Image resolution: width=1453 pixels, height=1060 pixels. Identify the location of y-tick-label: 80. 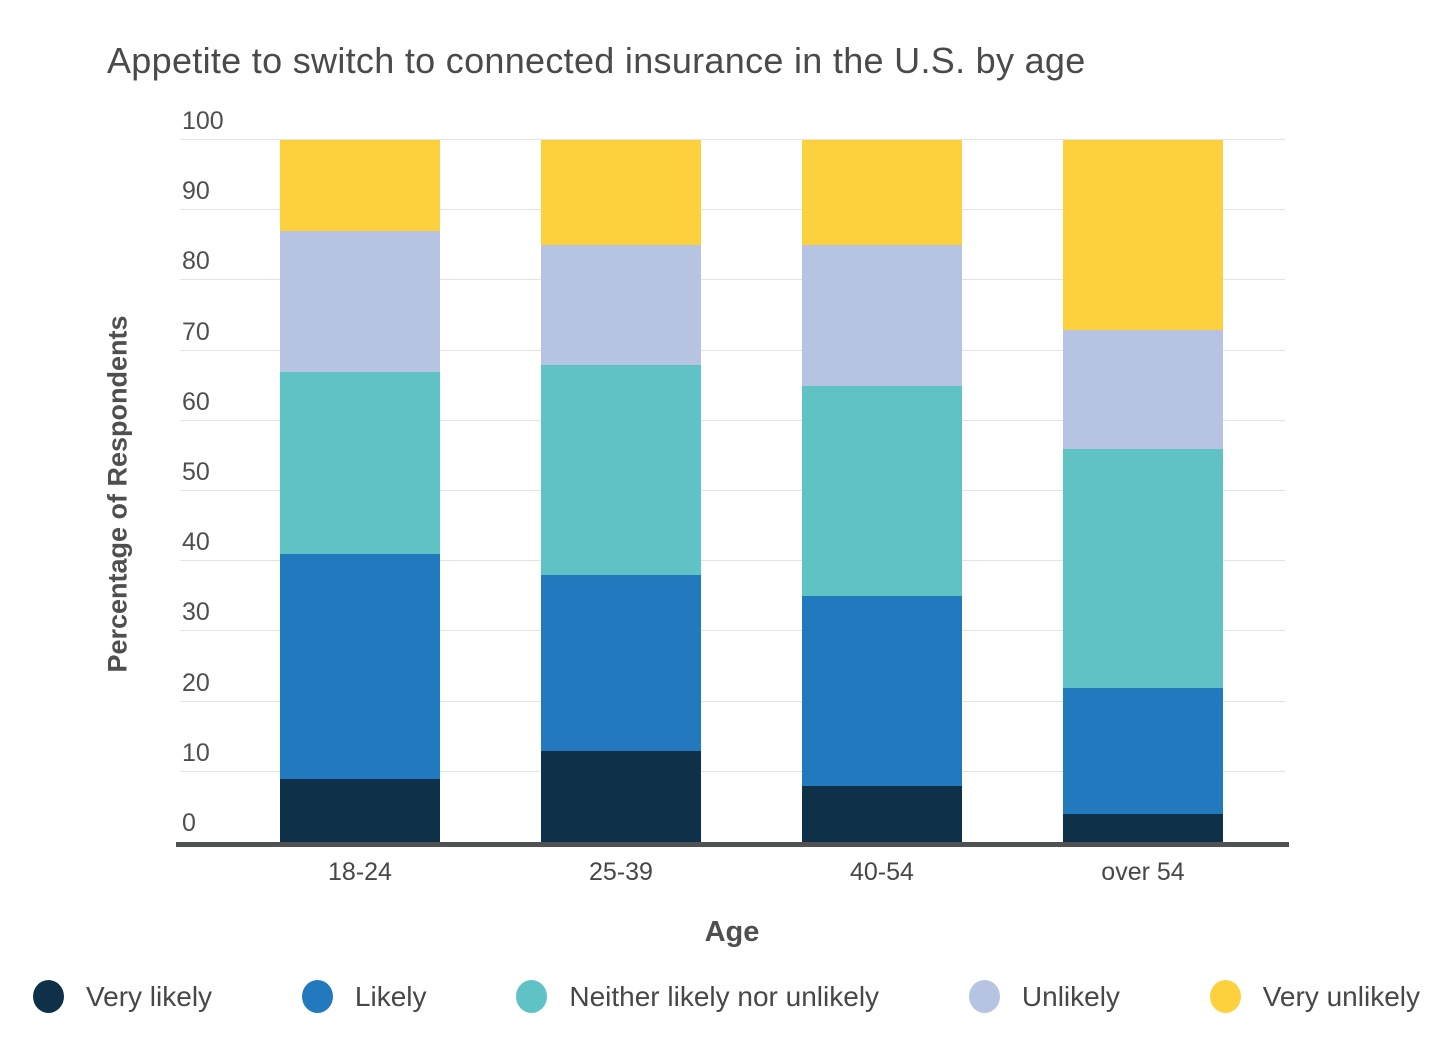
(196, 261).